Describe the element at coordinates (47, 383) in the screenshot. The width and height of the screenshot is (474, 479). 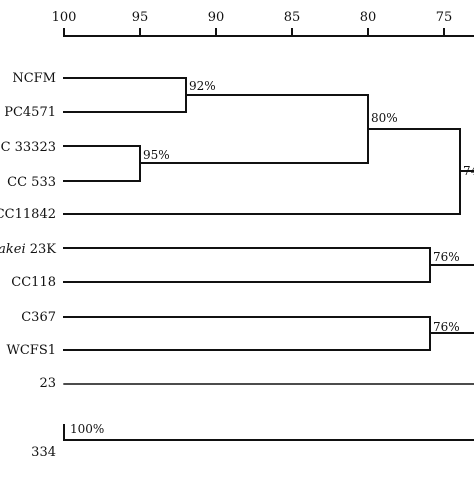
I see `strain-label: 23` at that location.